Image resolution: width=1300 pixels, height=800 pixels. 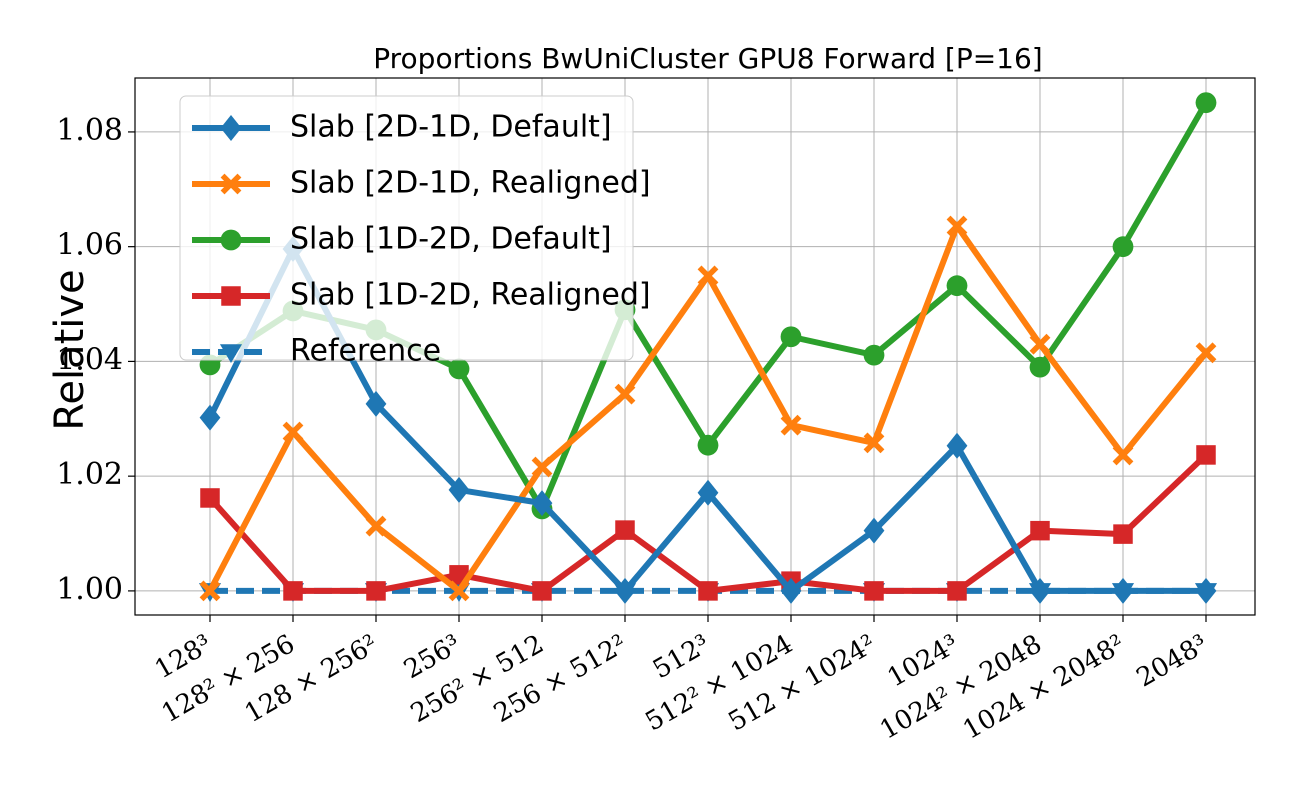 I want to click on legend-label: Slab [2D-1D, Default], so click(x=451, y=127).